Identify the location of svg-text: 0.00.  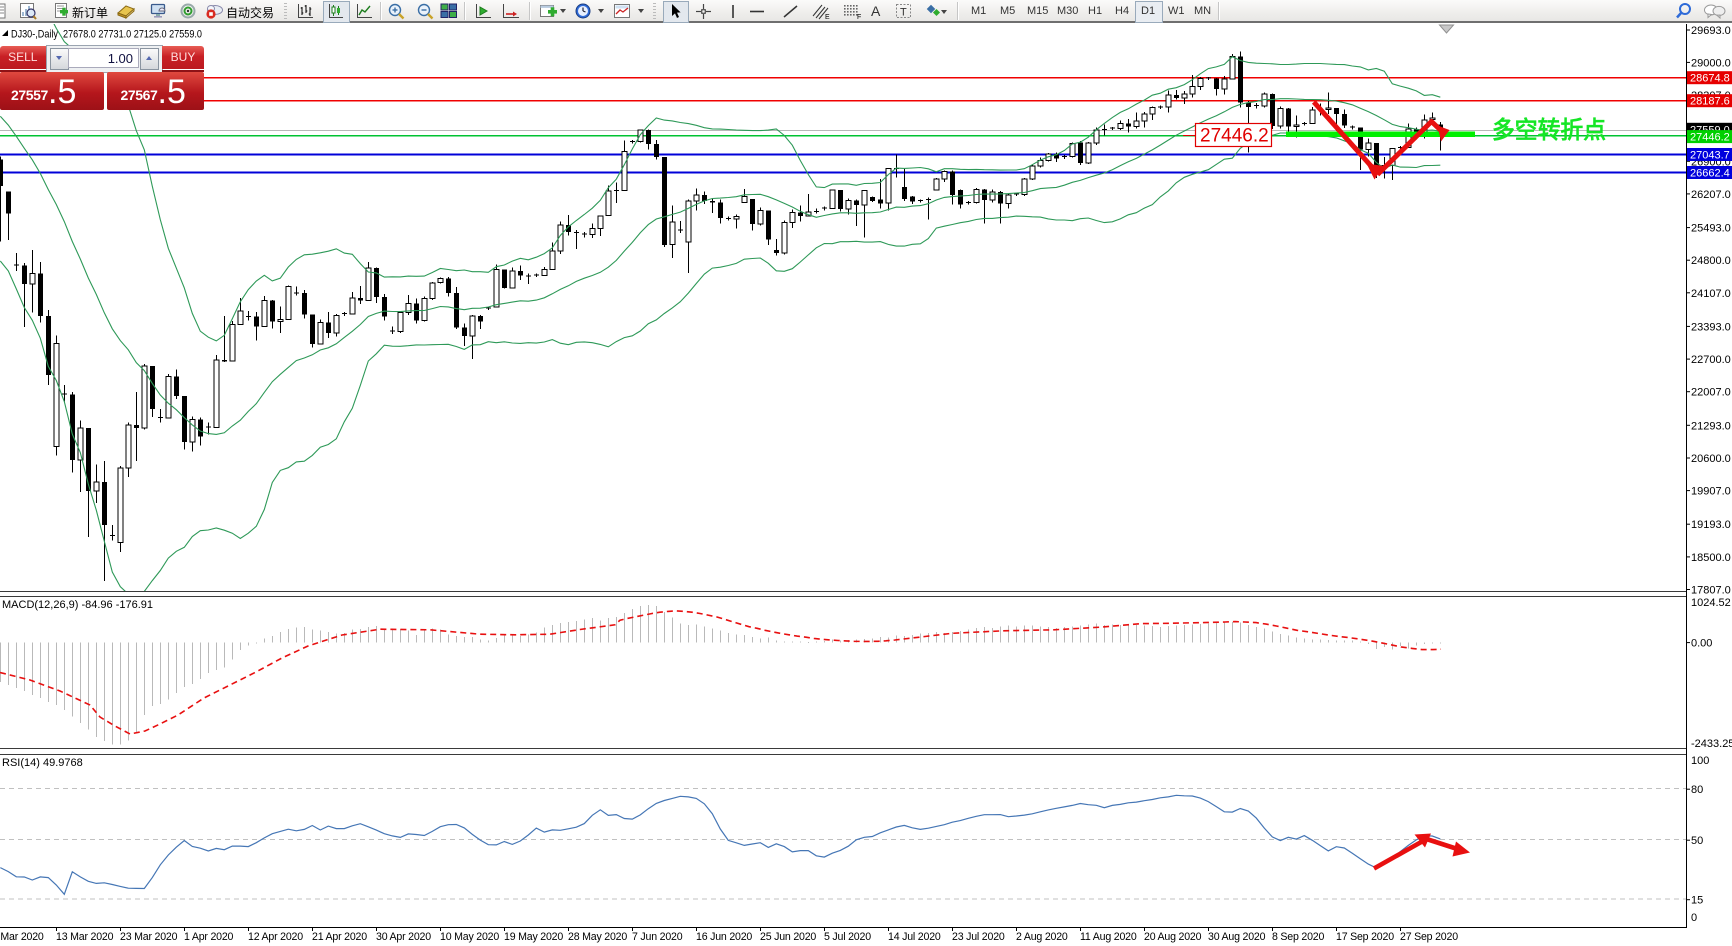
(1701, 644).